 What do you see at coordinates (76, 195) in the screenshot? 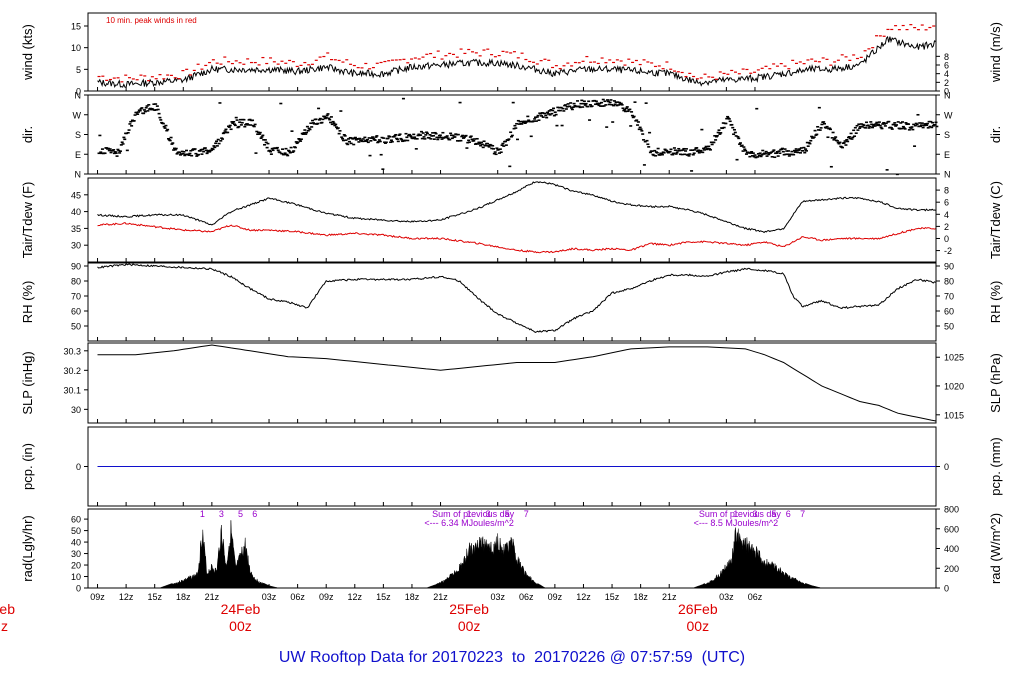
I see `temp-left-tick-label: 45` at bounding box center [76, 195].